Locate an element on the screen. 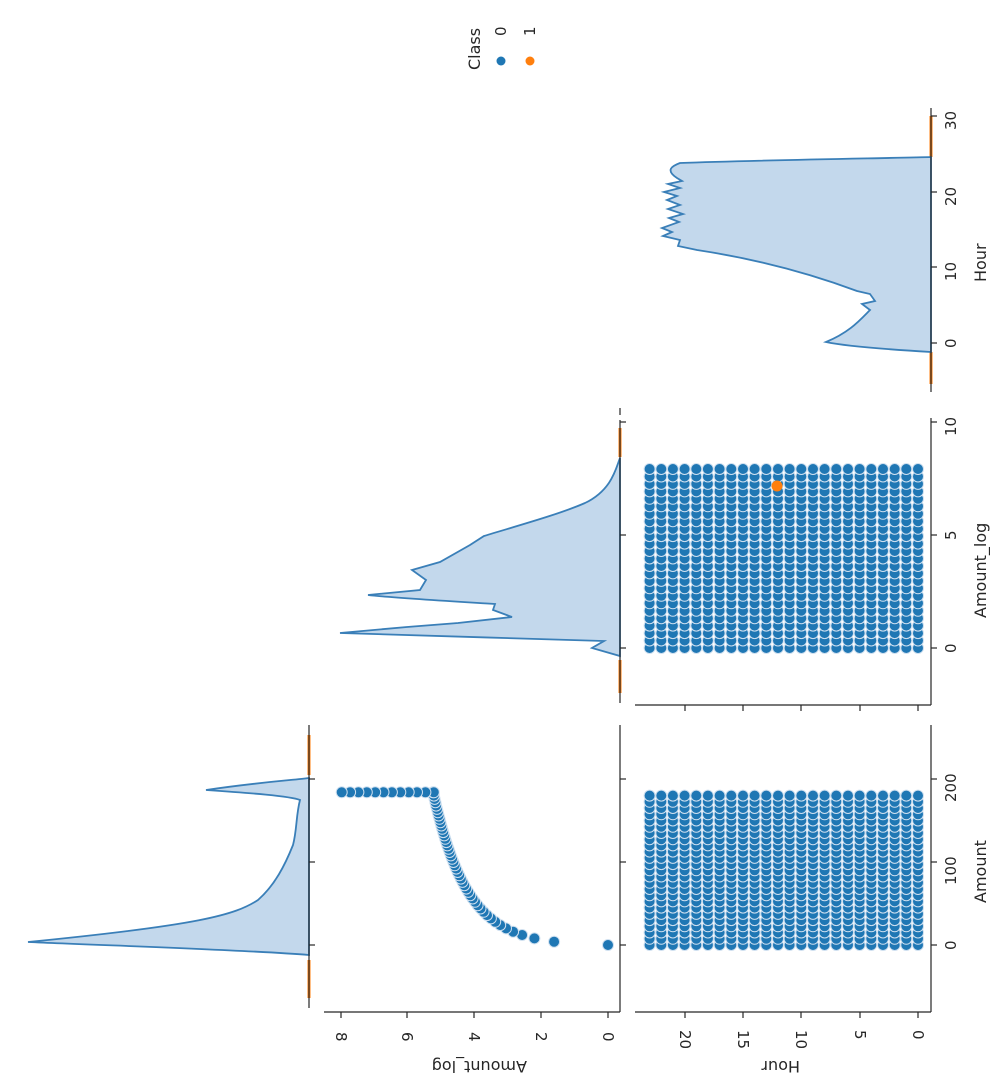  amountlog-bottom-tick-4: 4 is located at coordinates (474, 1037).